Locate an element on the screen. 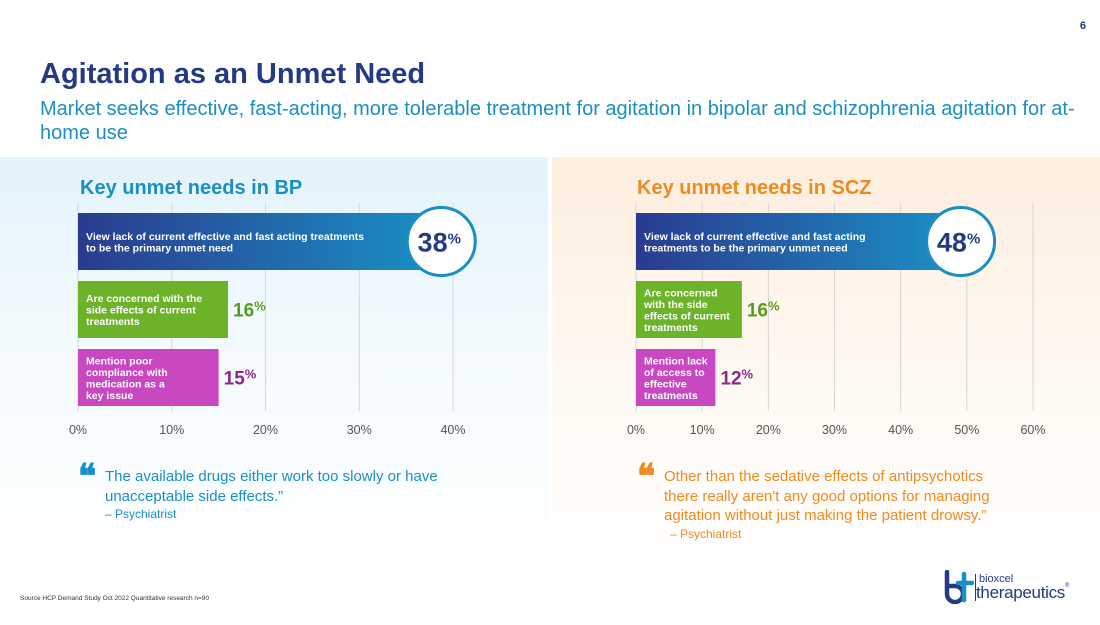 This screenshot has width=1100, height=625. logo-wordmark-text: therapeutics is located at coordinates (1021, 592).